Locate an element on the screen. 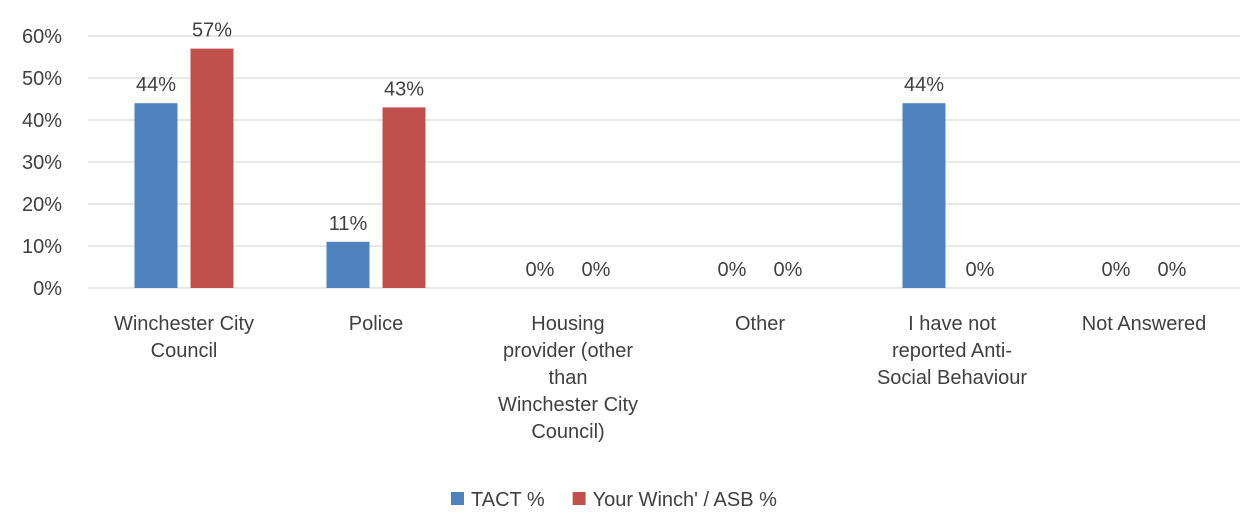 The image size is (1245, 519). category-label: reported Anti- is located at coordinates (952, 351).